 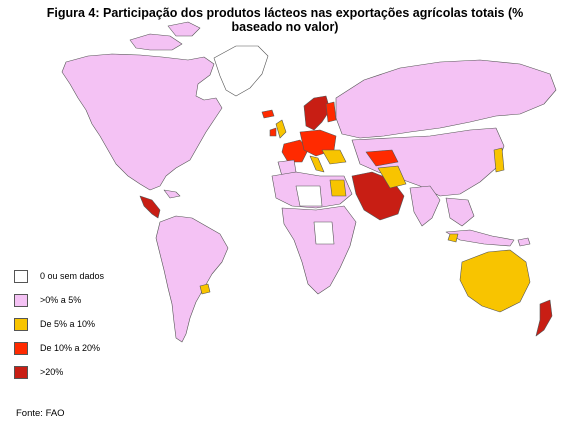 What do you see at coordinates (156, 42) in the screenshot?
I see `region-arctic-islands` at bounding box center [156, 42].